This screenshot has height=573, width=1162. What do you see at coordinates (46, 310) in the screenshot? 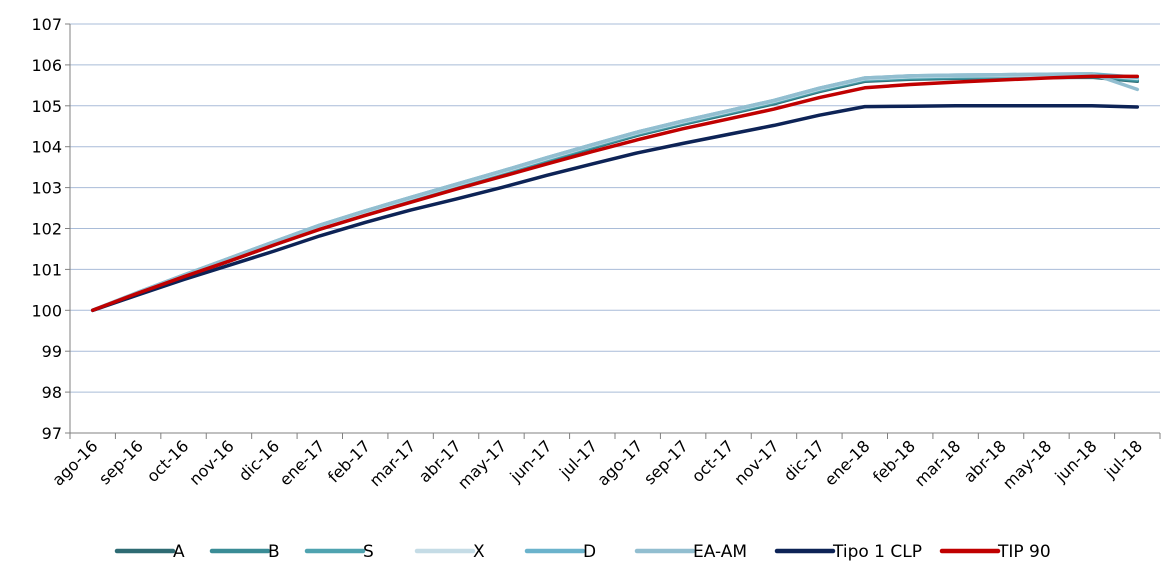
I see `y-tick-label: 100` at bounding box center [46, 310].